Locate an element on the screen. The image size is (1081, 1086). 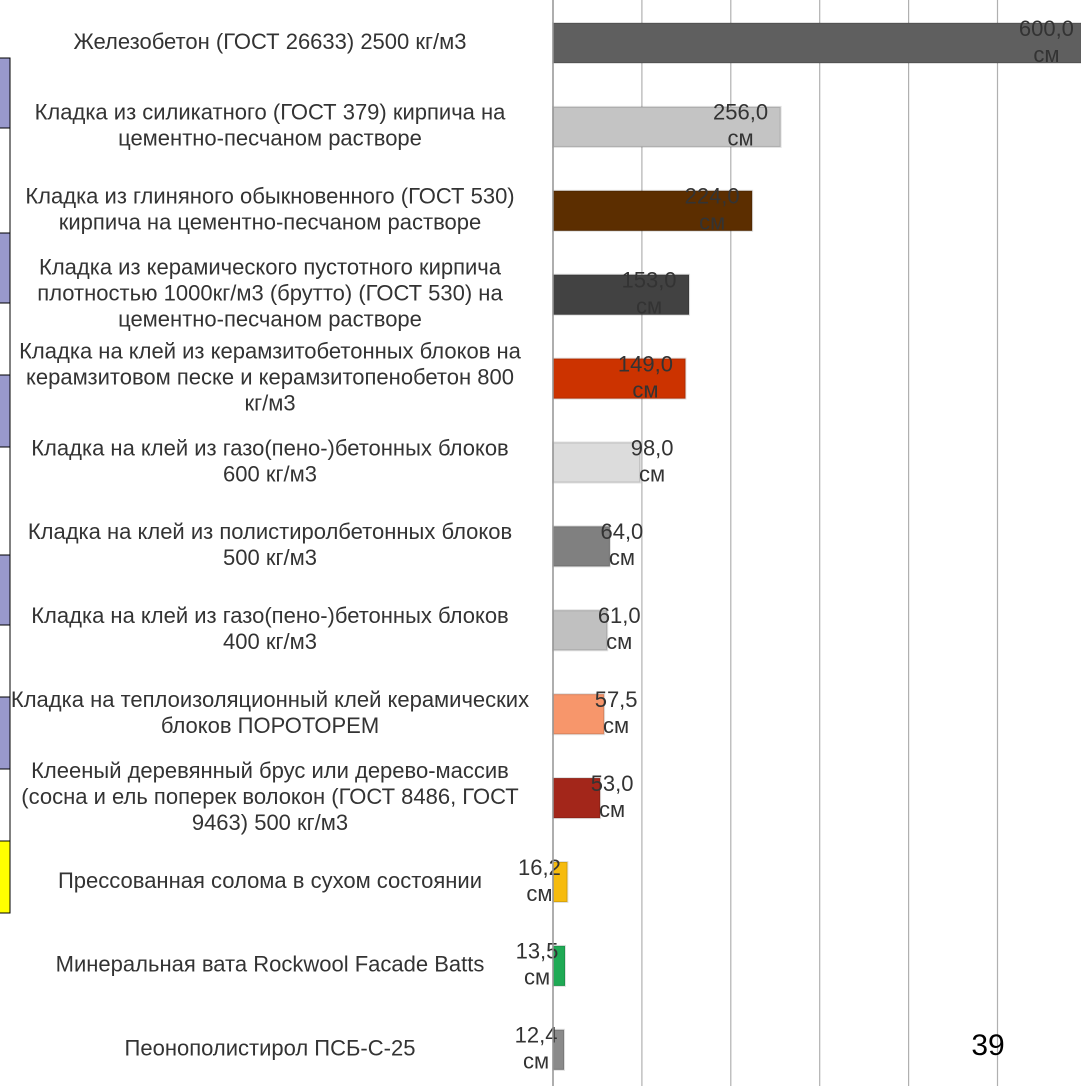
value-label: 64,0 см is located at coordinates (621, 544).